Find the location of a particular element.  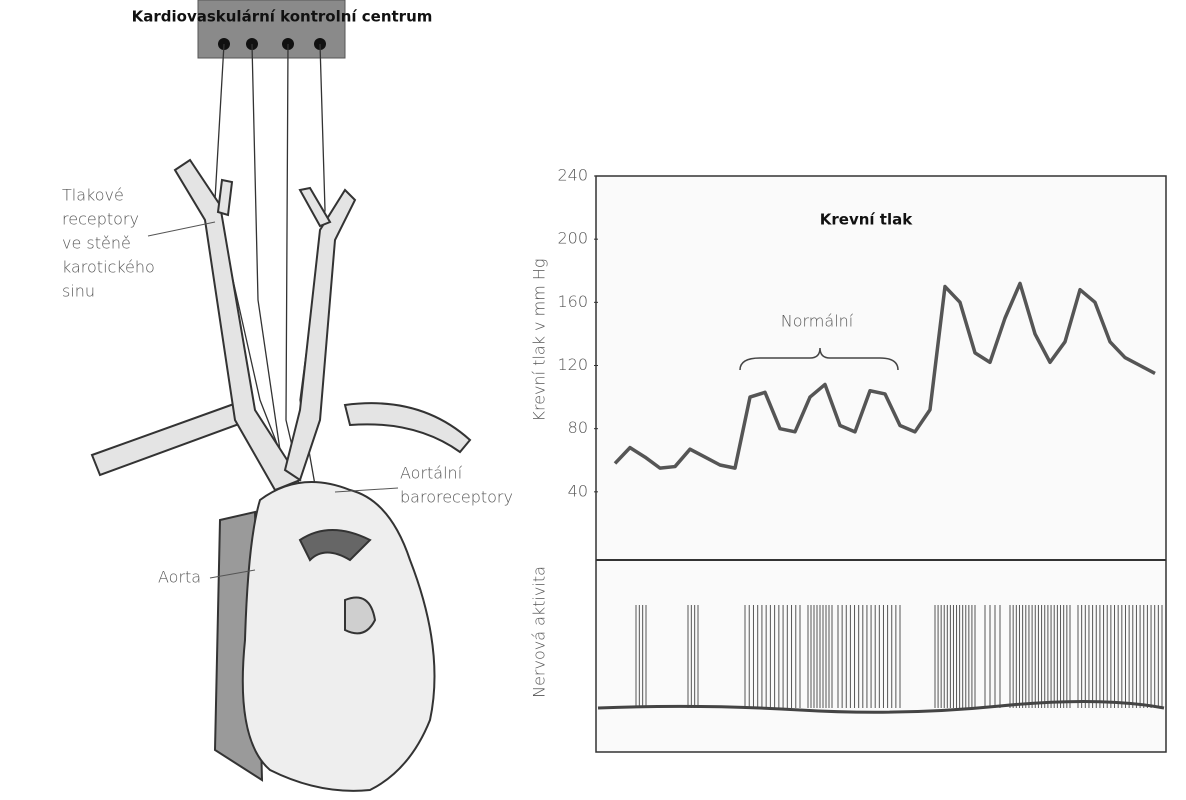

y-tick-label: 40 is located at coordinates (578, 490).